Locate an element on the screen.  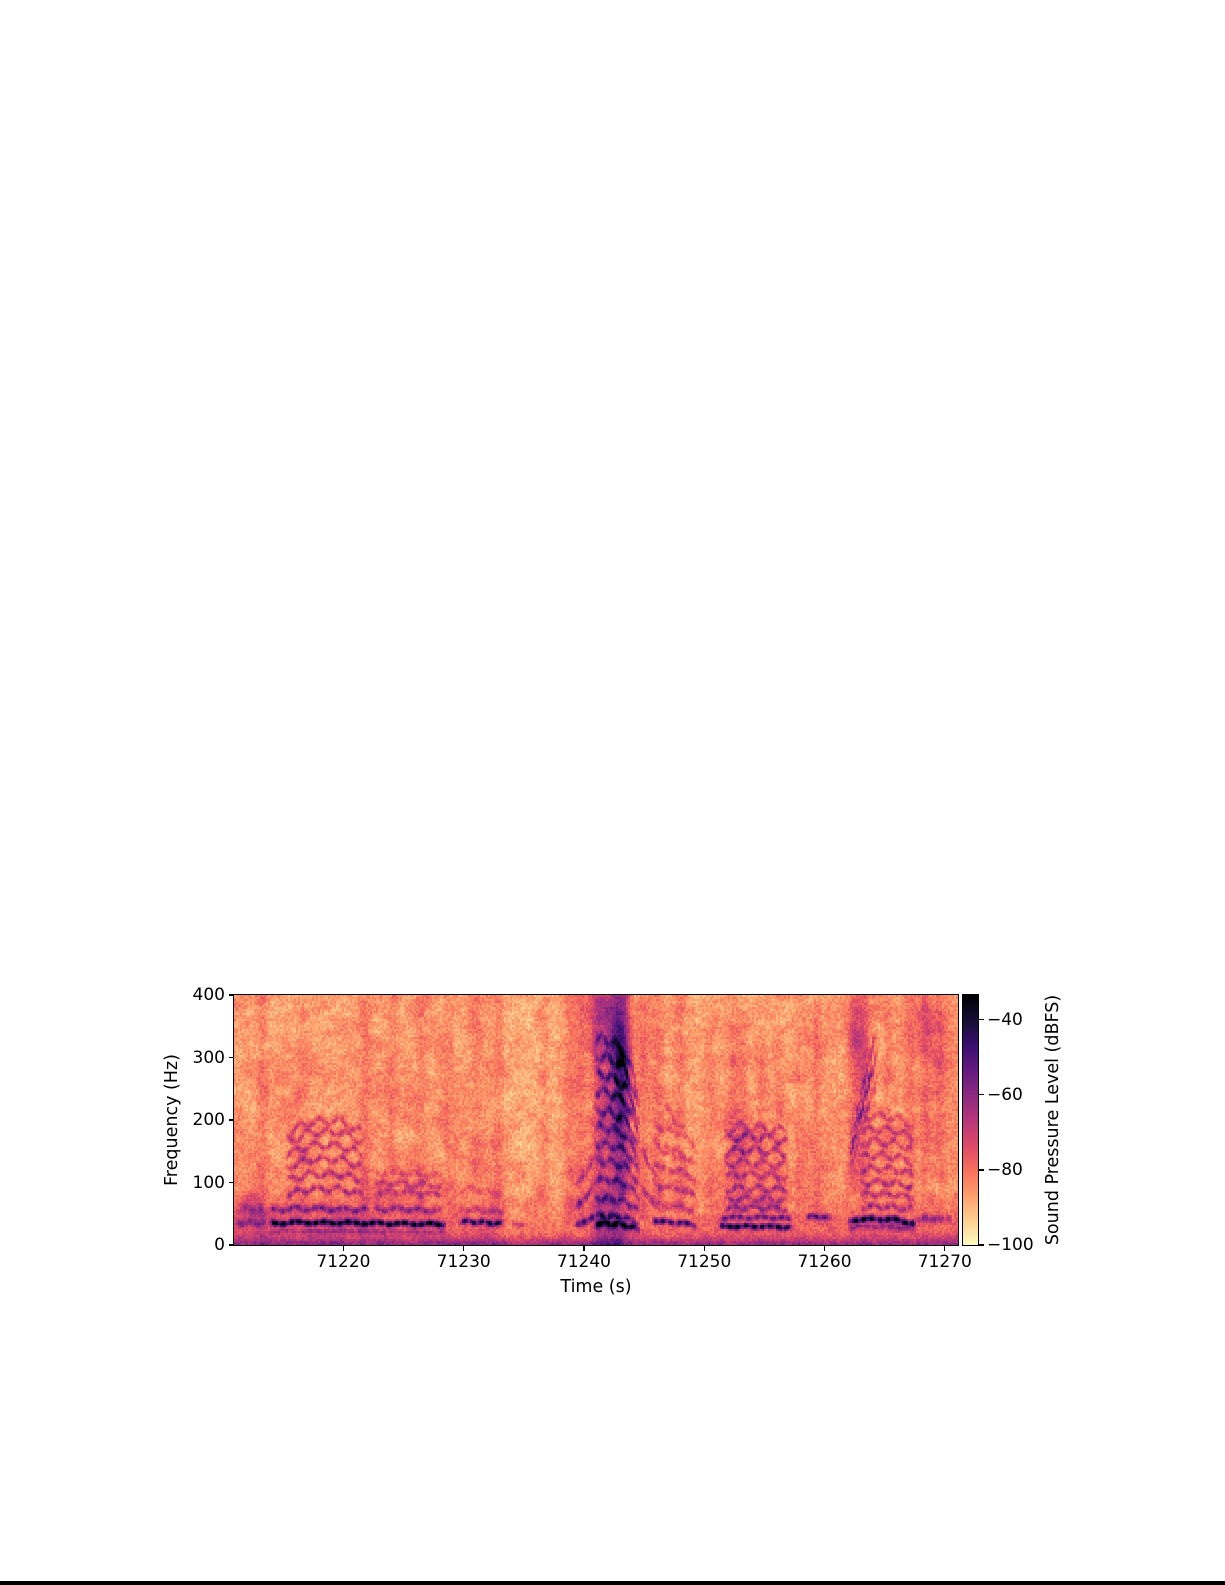
y-tick-label: 200 is located at coordinates (208, 1120).